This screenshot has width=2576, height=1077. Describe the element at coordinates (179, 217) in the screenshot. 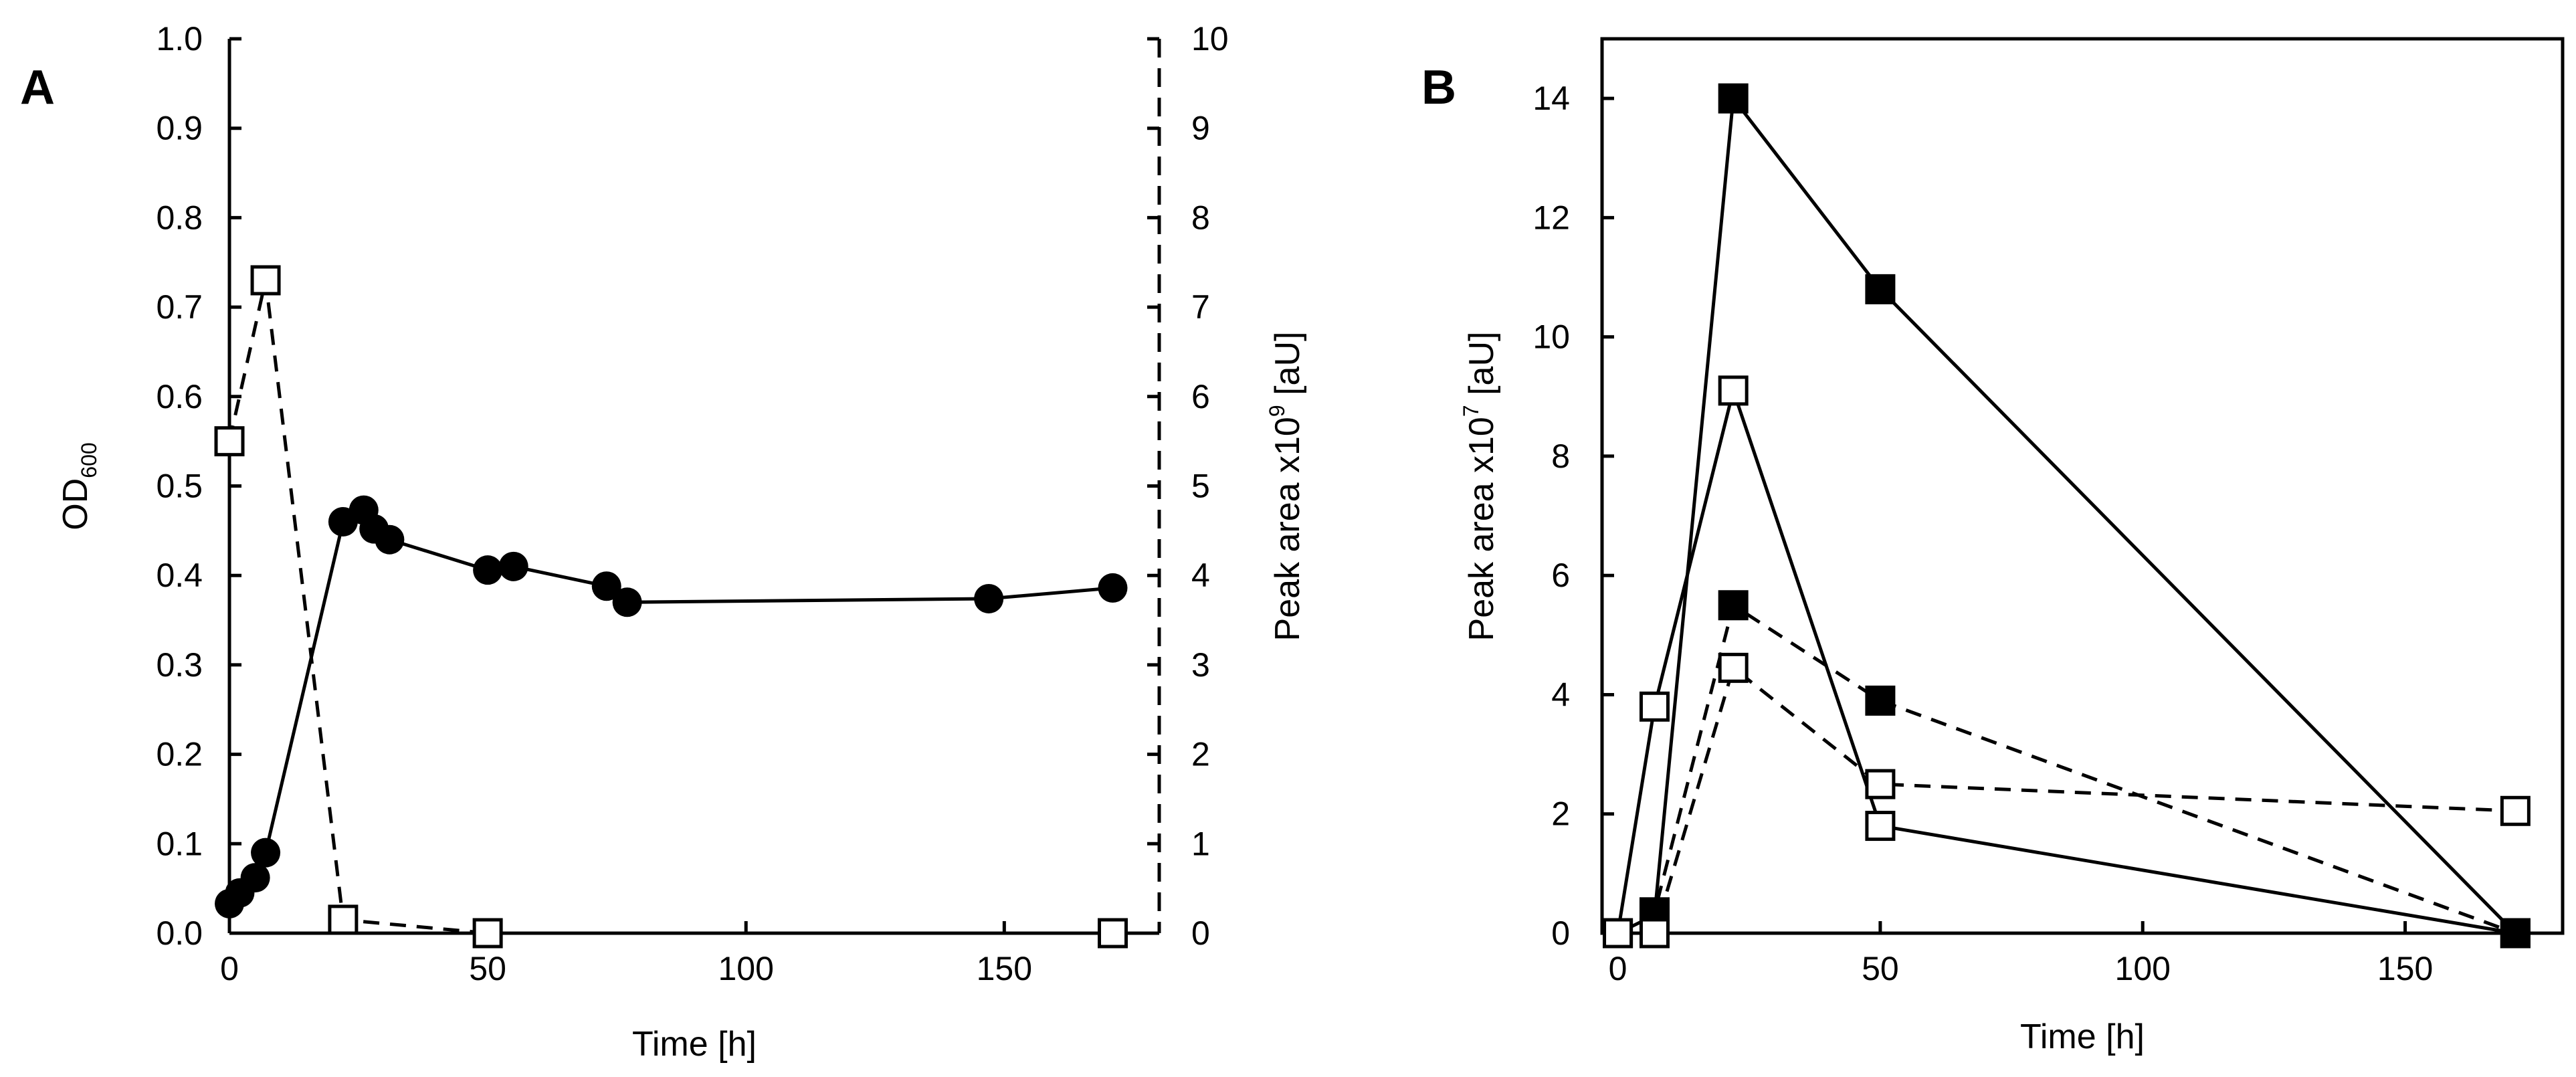

I see `panel-a-left-tick-label: 0.8` at that location.